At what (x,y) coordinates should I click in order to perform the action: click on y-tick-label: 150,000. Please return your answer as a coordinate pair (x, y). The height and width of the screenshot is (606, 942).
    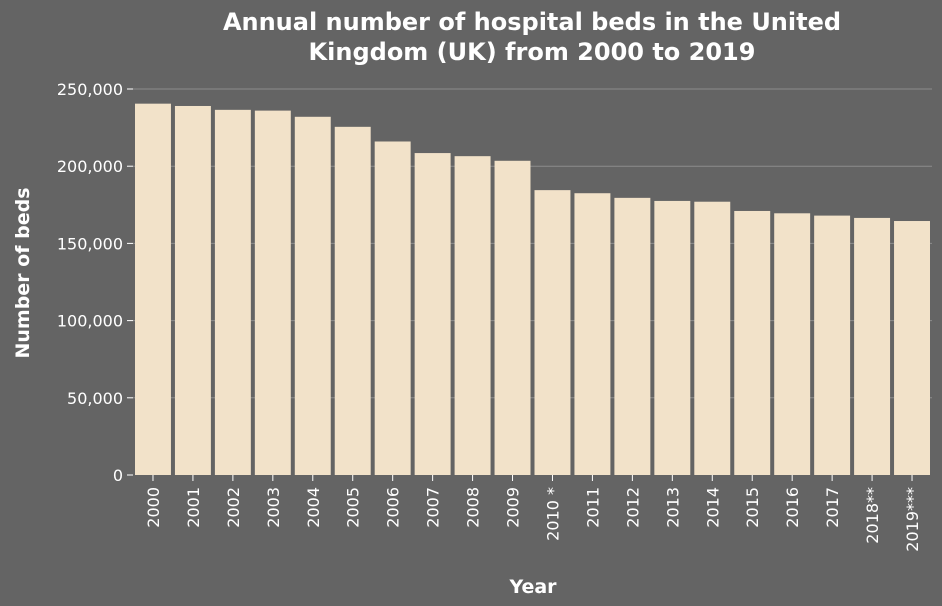
    Looking at the image, I should click on (90, 243).